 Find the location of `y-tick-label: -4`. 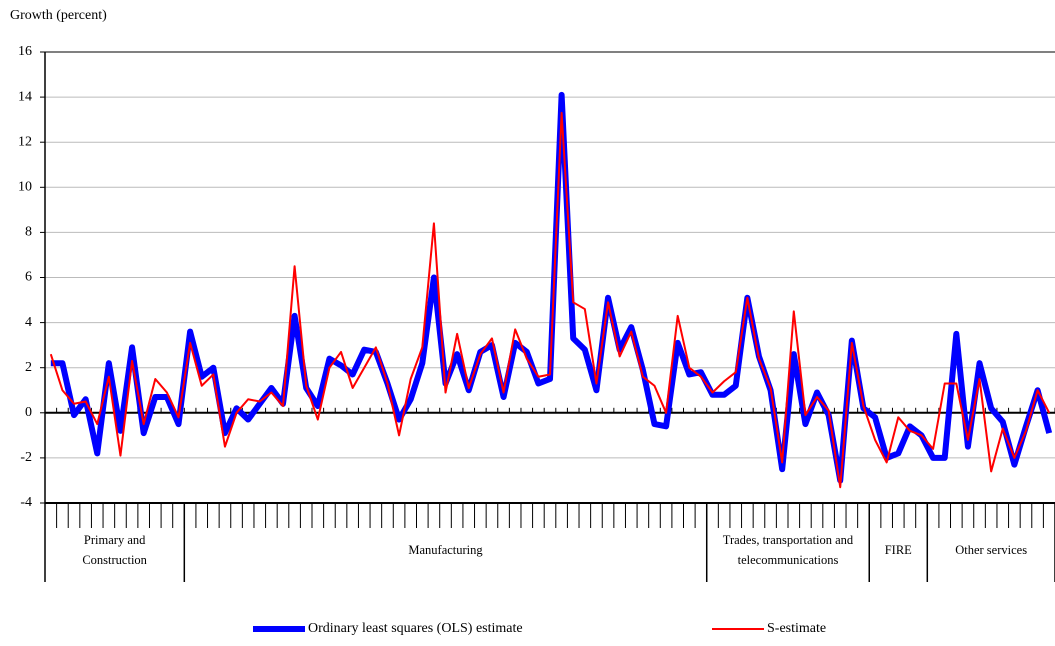

y-tick-label: -4 is located at coordinates (26, 502).